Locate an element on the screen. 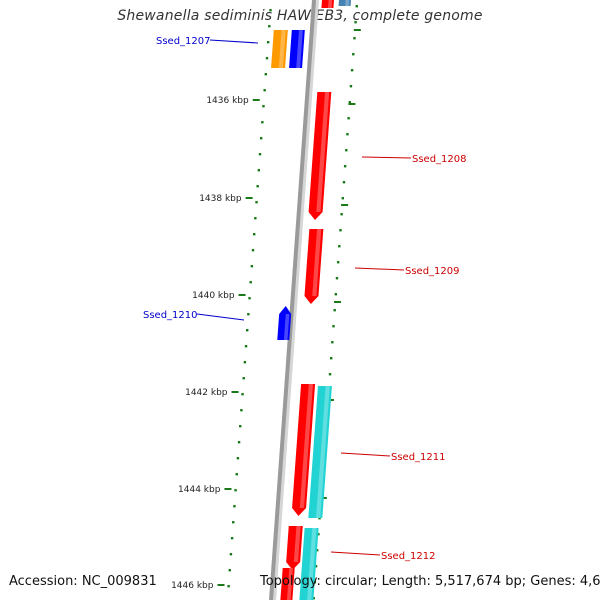 This screenshot has width=600, height=600. gene-label-text: Ssed_1209 is located at coordinates (432, 271).